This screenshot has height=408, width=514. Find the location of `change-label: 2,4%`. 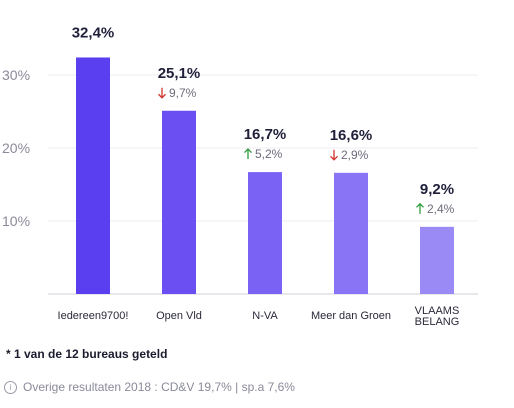

change-label: 2,4% is located at coordinates (441, 209).